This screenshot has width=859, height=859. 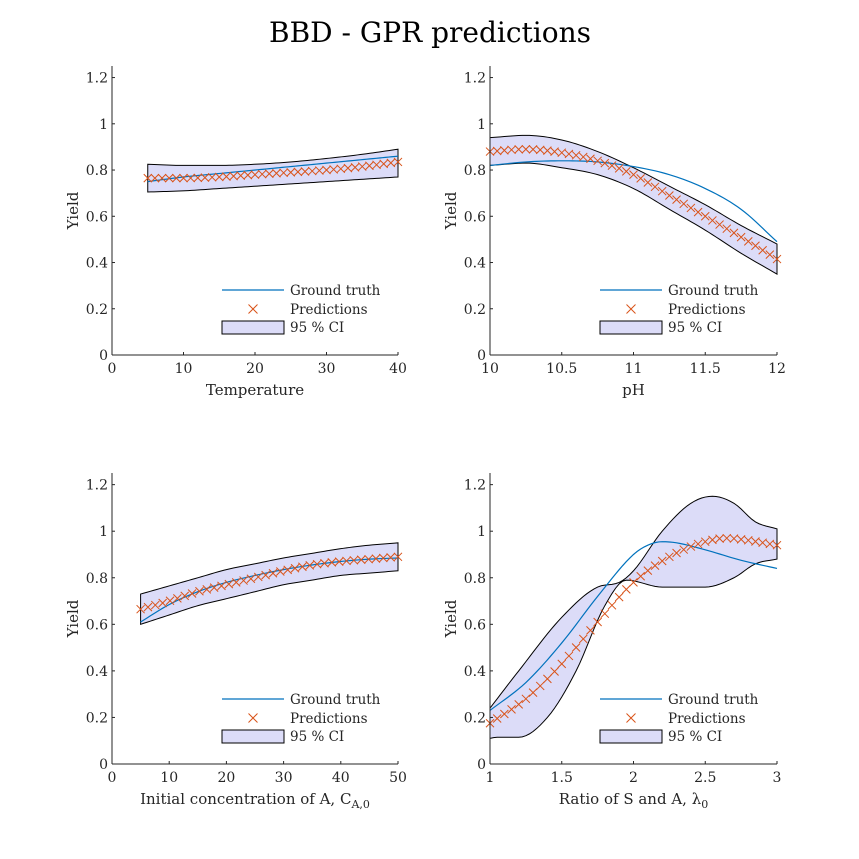 What do you see at coordinates (562, 778) in the screenshot?
I see `x-tick-label: 1.5` at bounding box center [562, 778].